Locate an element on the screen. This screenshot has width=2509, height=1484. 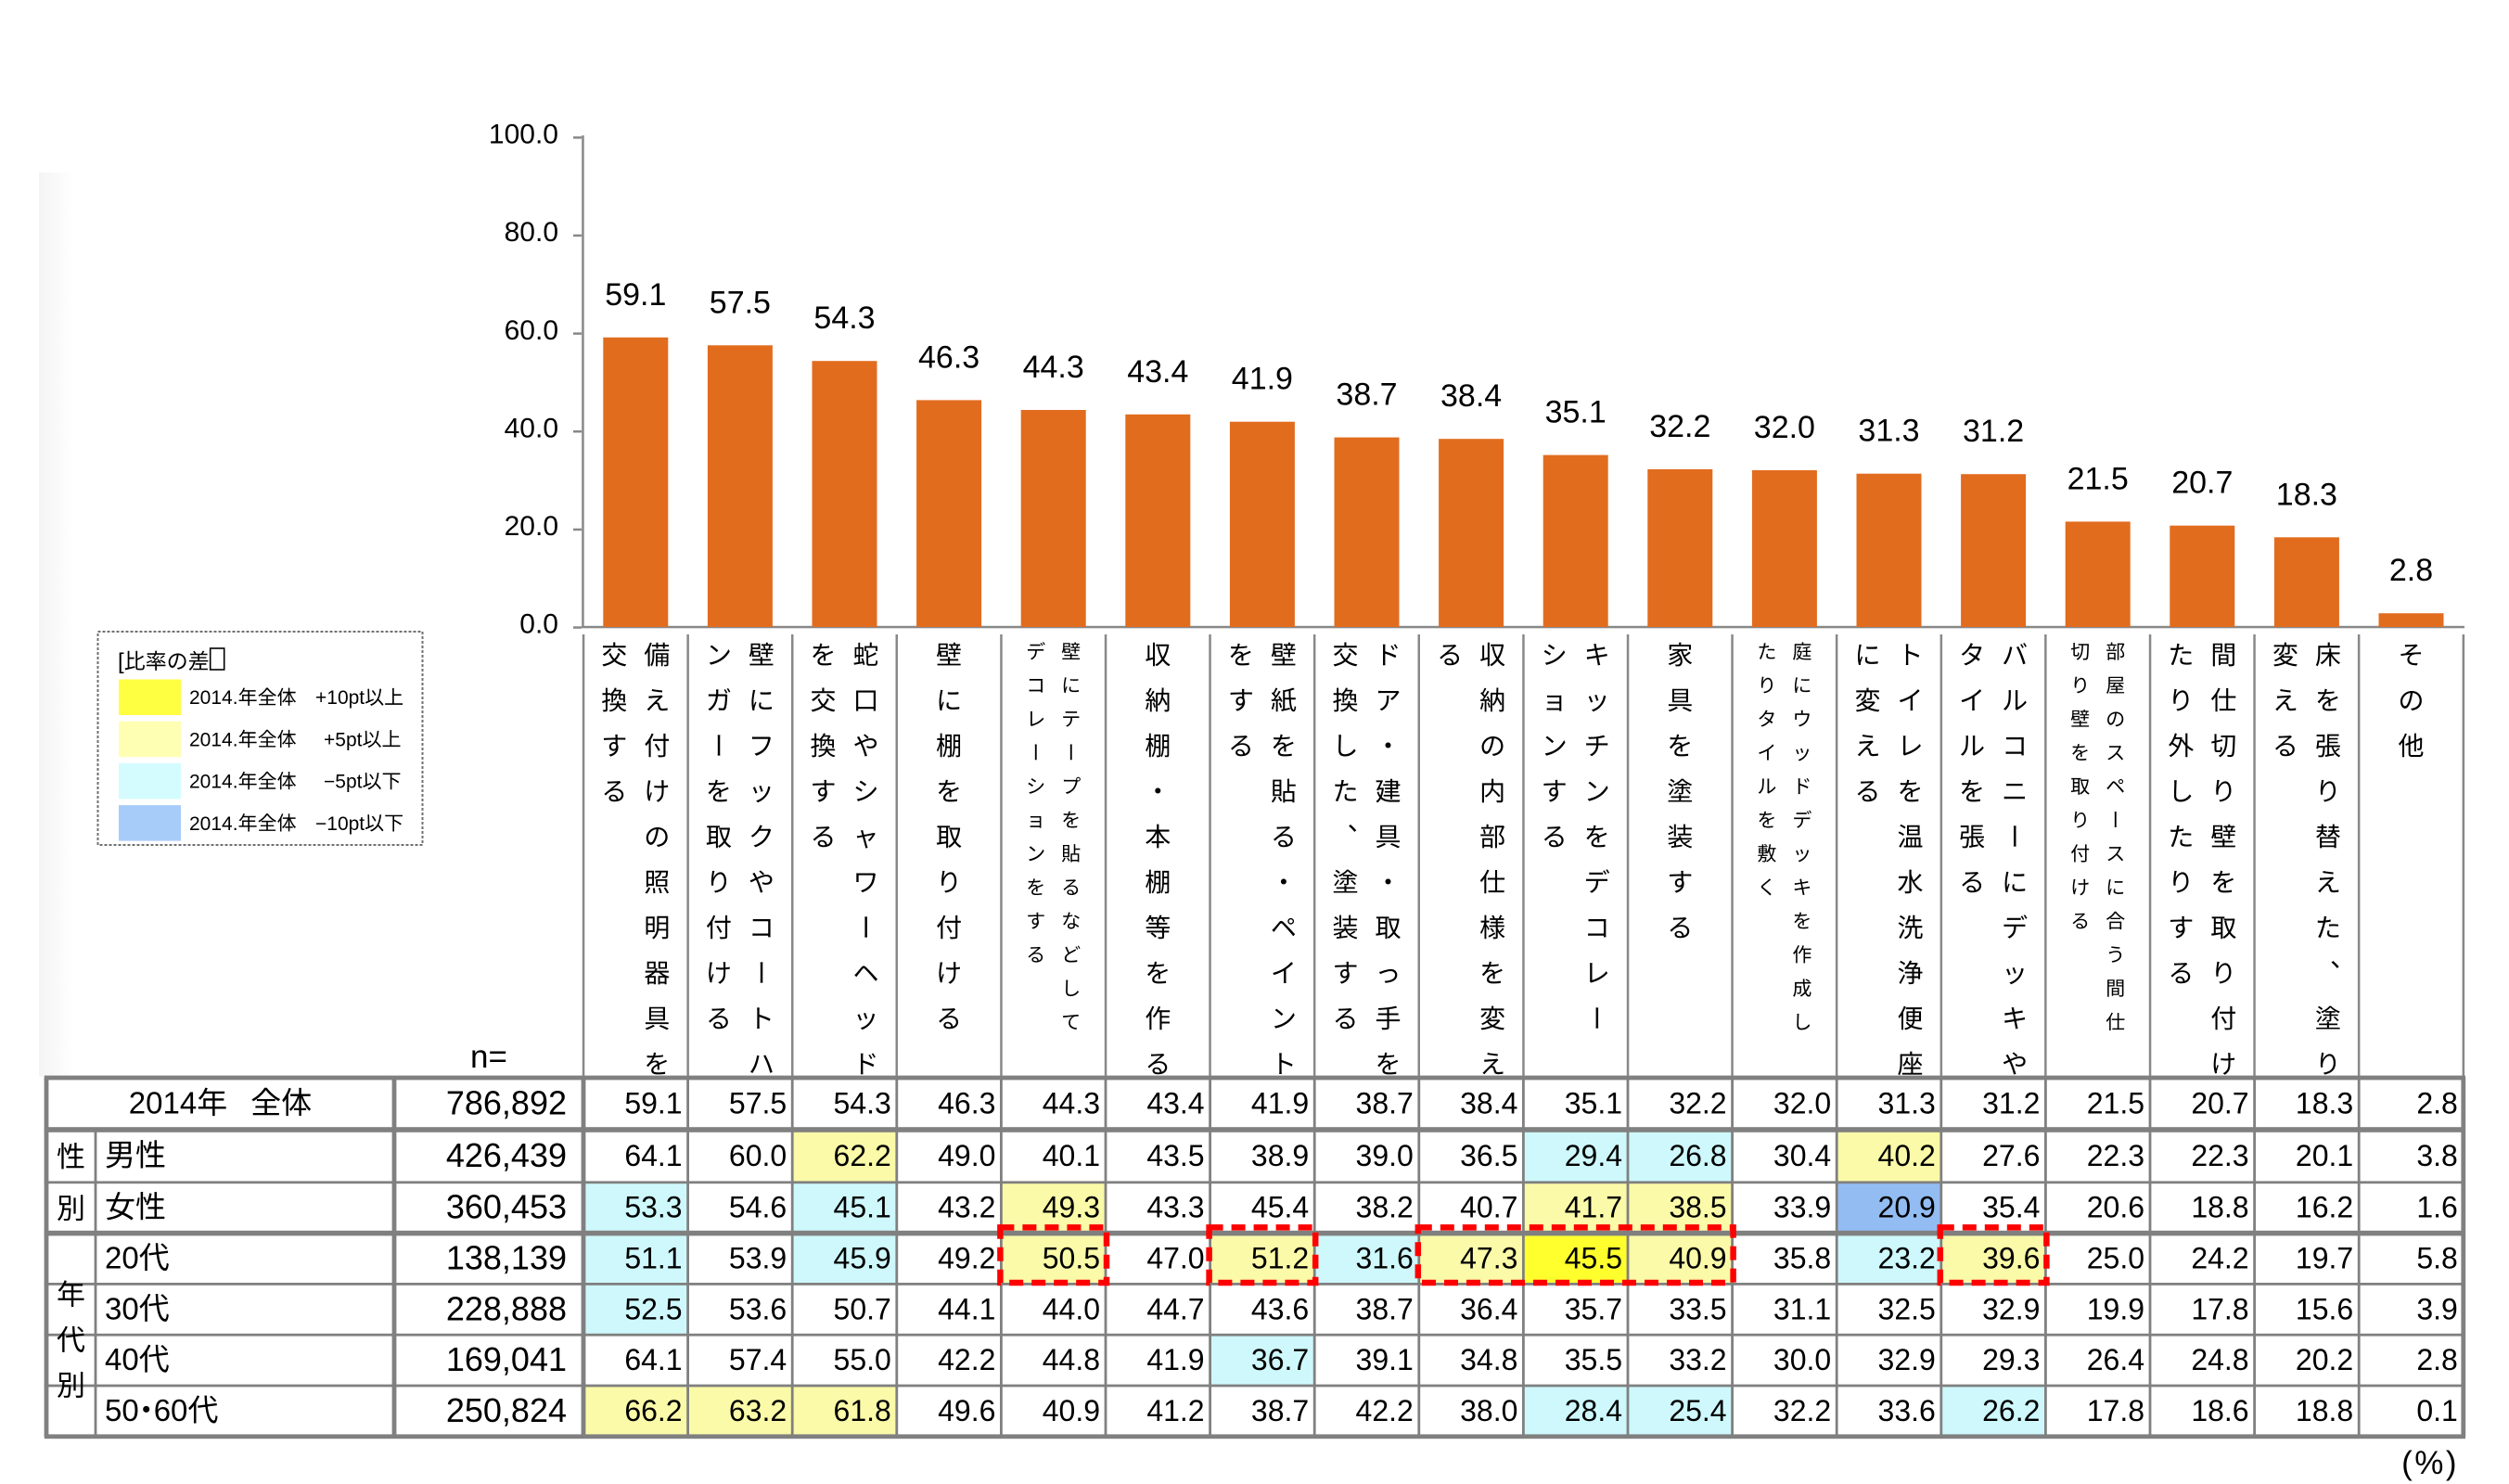
svg-text: 228,888 is located at coordinates (507, 1308).